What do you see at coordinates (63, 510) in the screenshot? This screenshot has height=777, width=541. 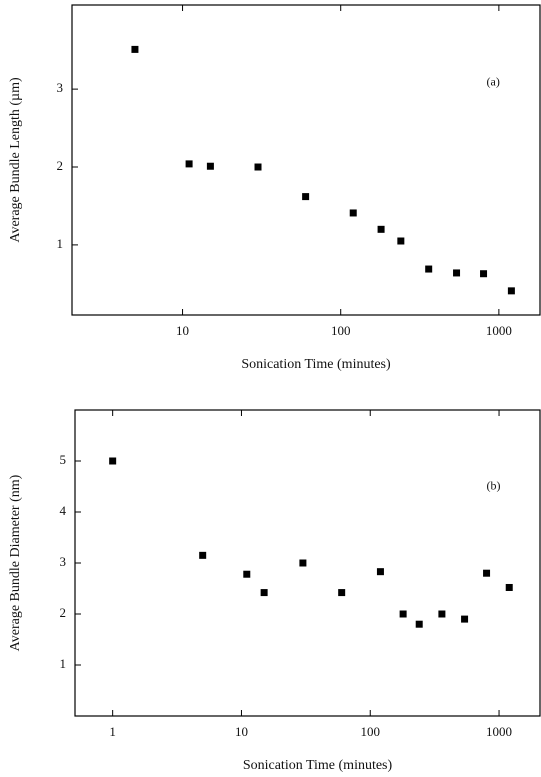 I see `y-tick-label: 4` at bounding box center [63, 510].